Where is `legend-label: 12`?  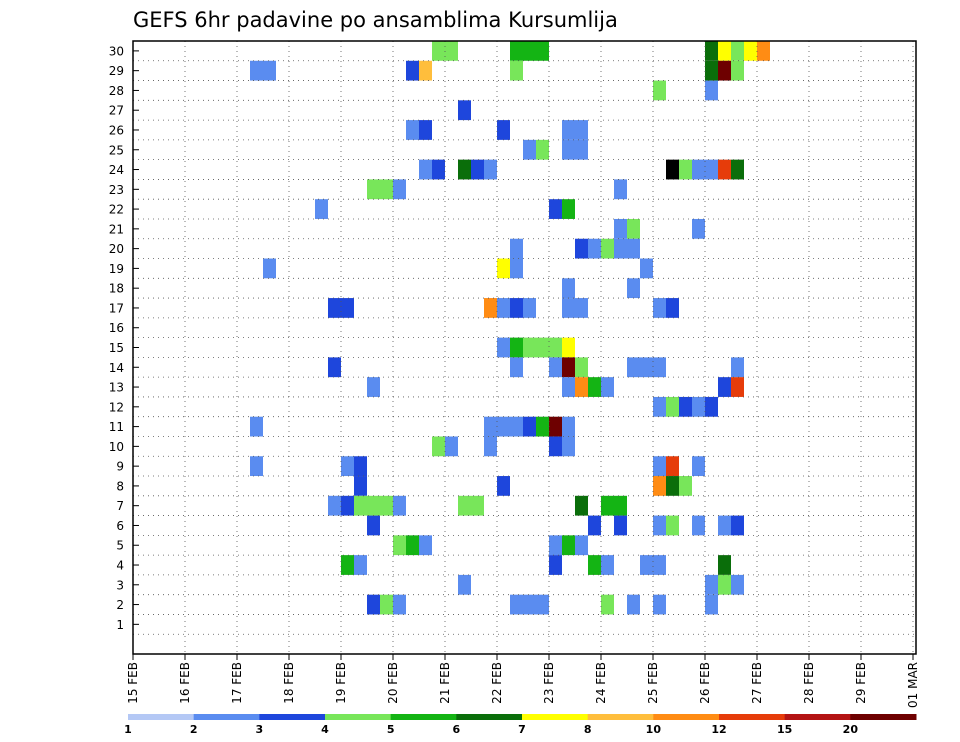
legend-label: 12 is located at coordinates (718, 729).